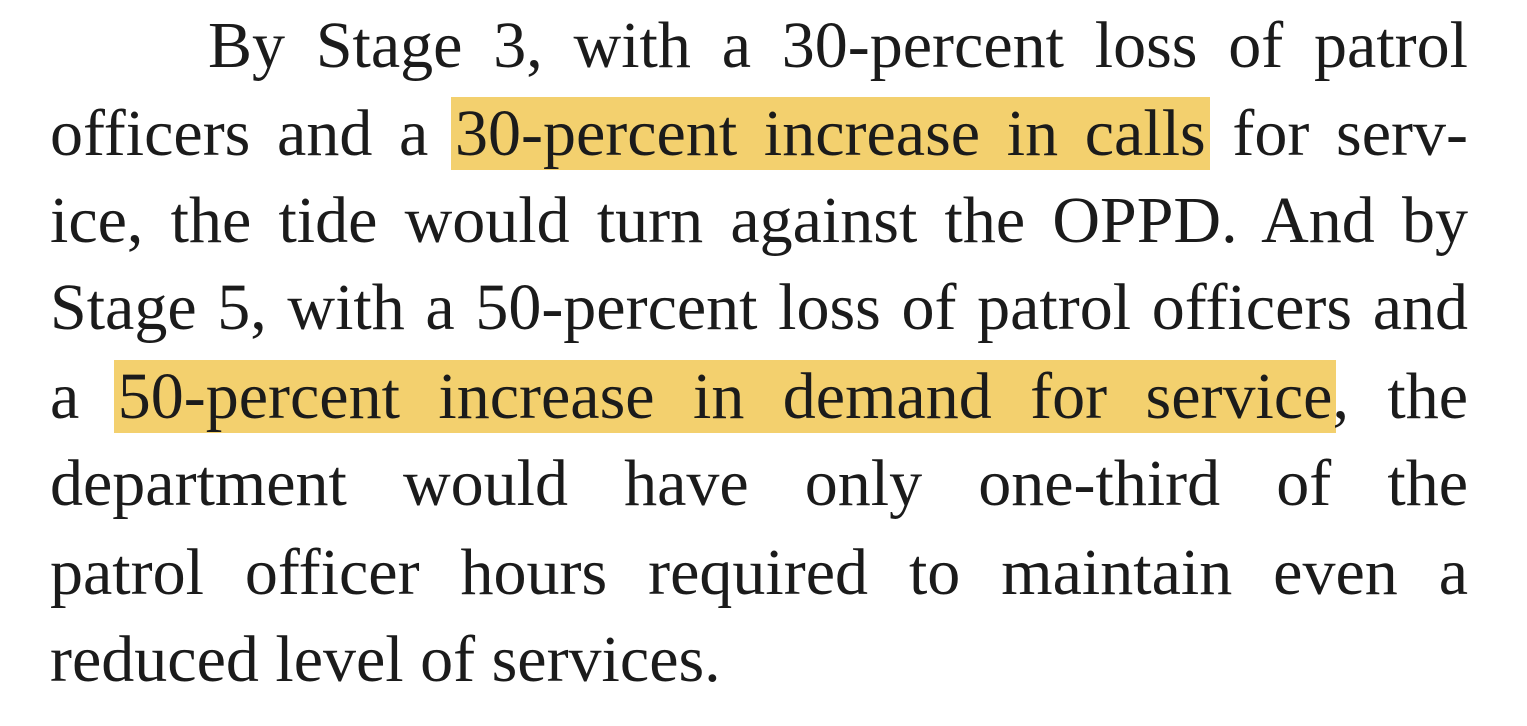 The width and height of the screenshot is (1527, 726). What do you see at coordinates (385, 659) in the screenshot?
I see `line-text: reduced level of services.` at bounding box center [385, 659].